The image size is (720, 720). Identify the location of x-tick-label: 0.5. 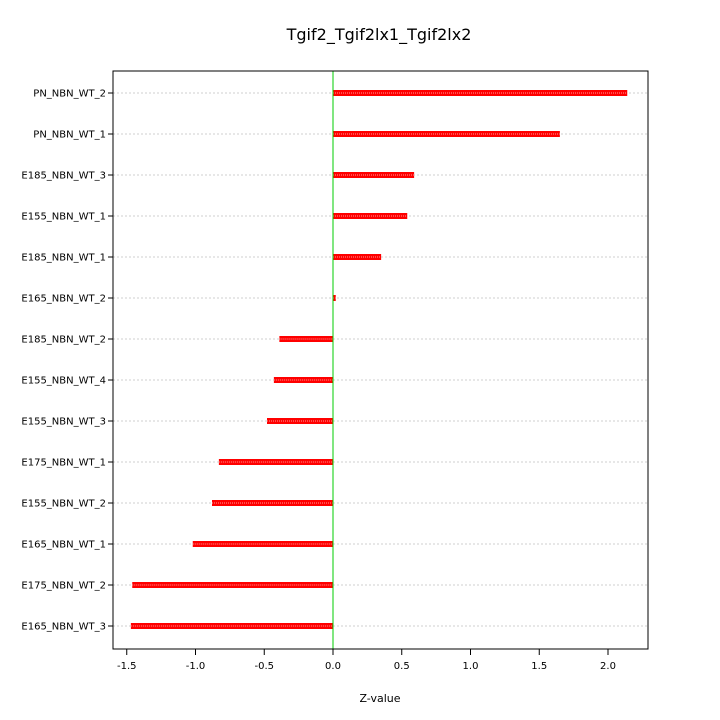
(402, 666).